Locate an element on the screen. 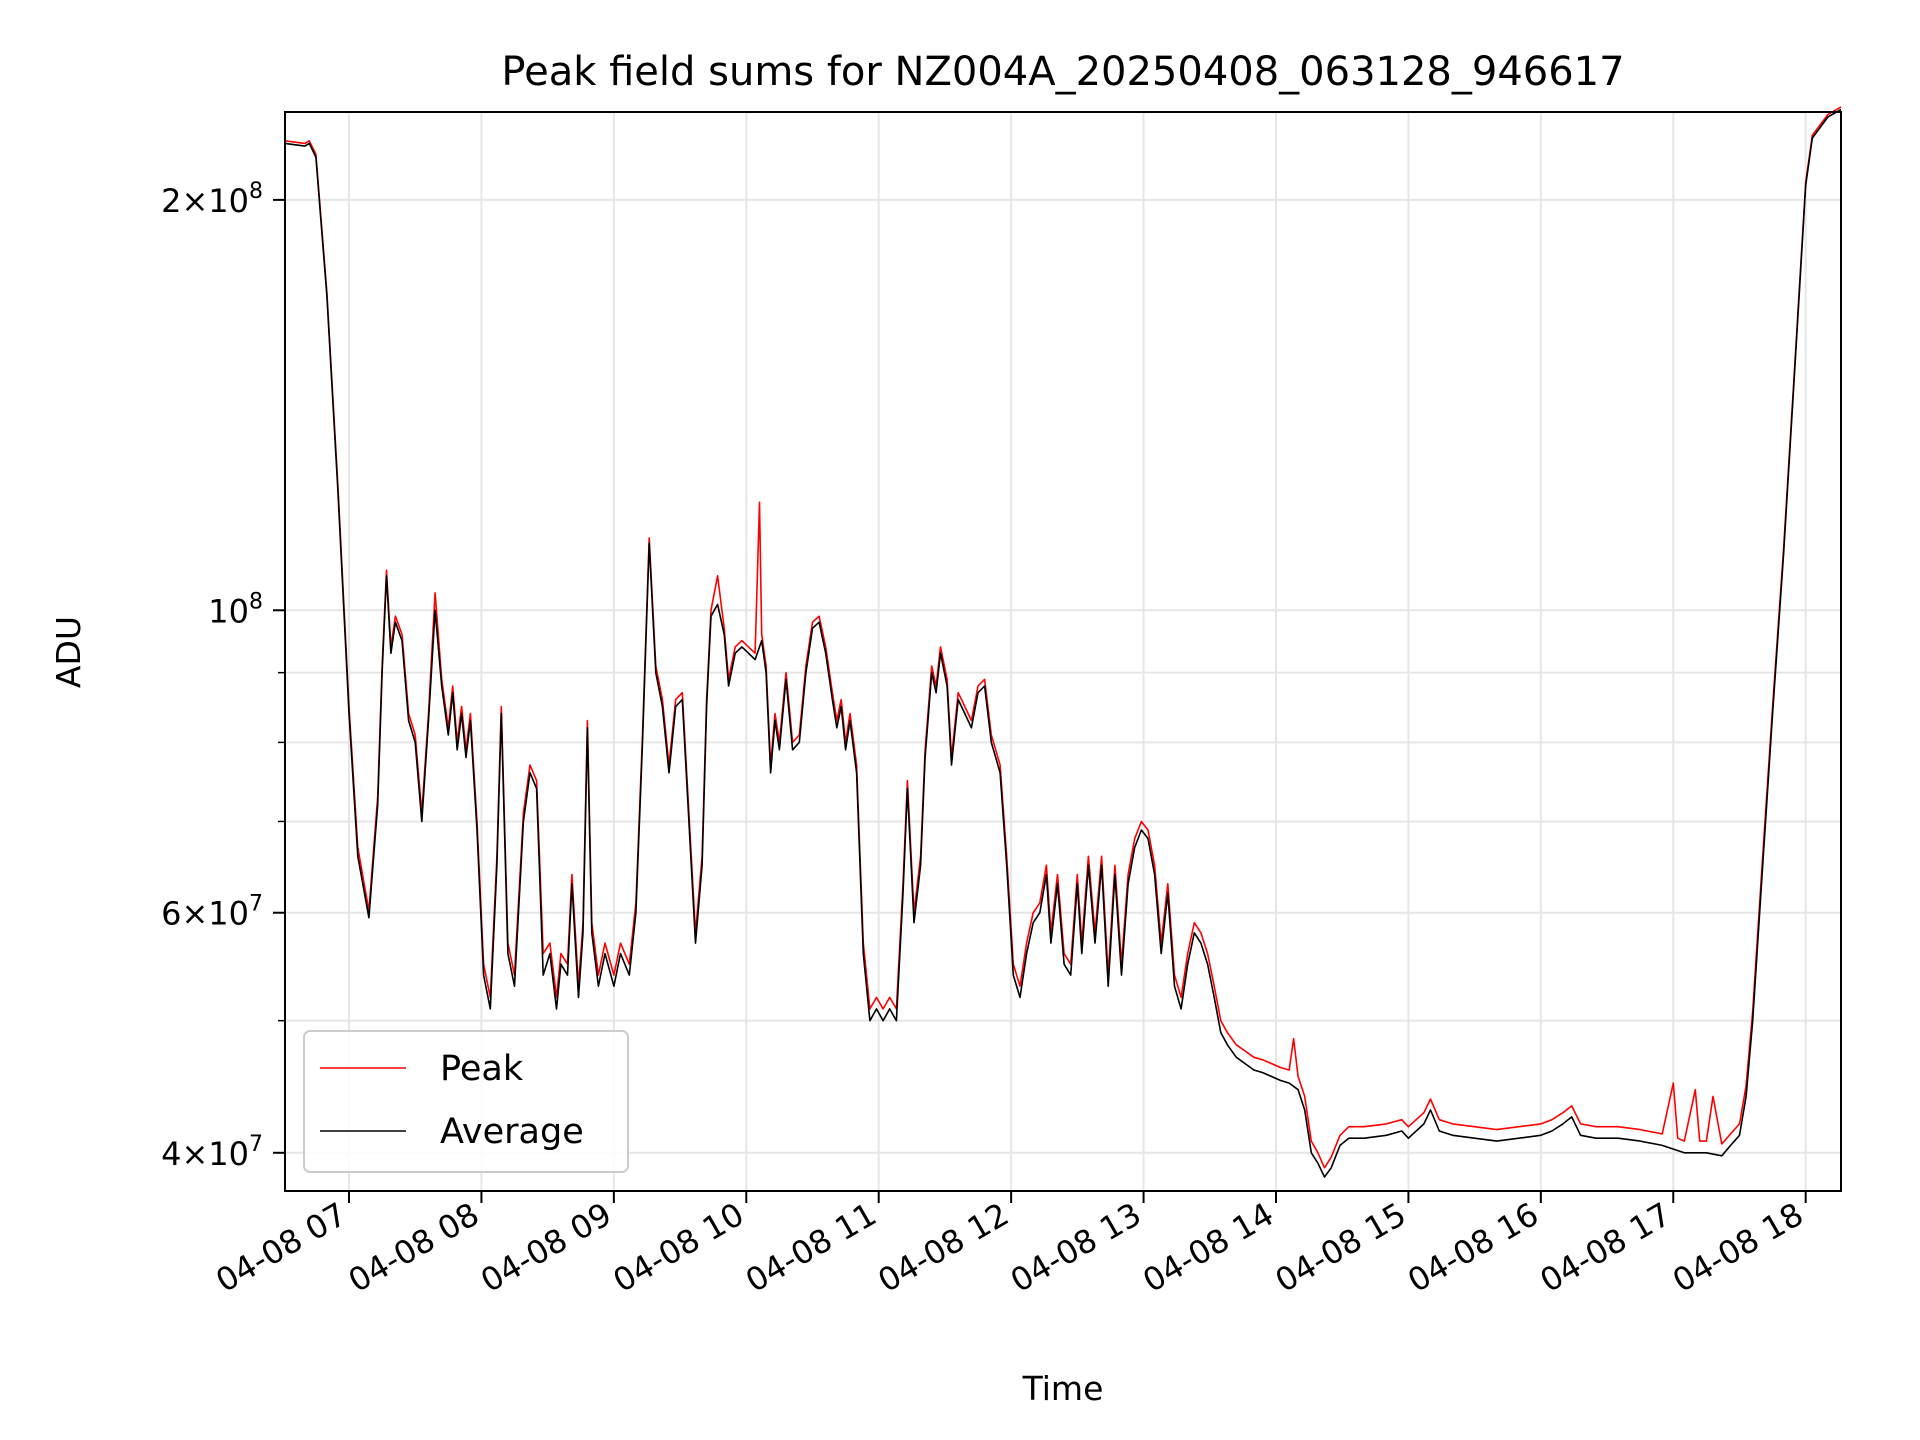 This screenshot has width=1920, height=1440. y-tick-label: 4×107 is located at coordinates (212, 1152).